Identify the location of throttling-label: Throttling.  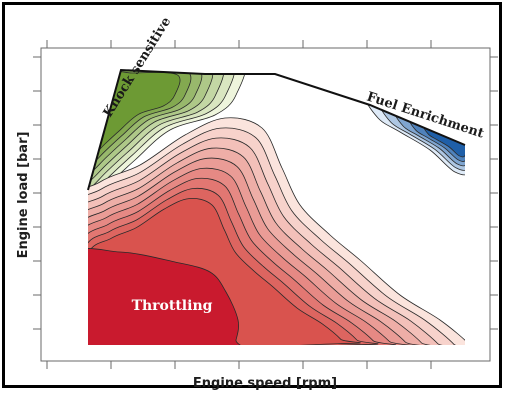
(172, 306).